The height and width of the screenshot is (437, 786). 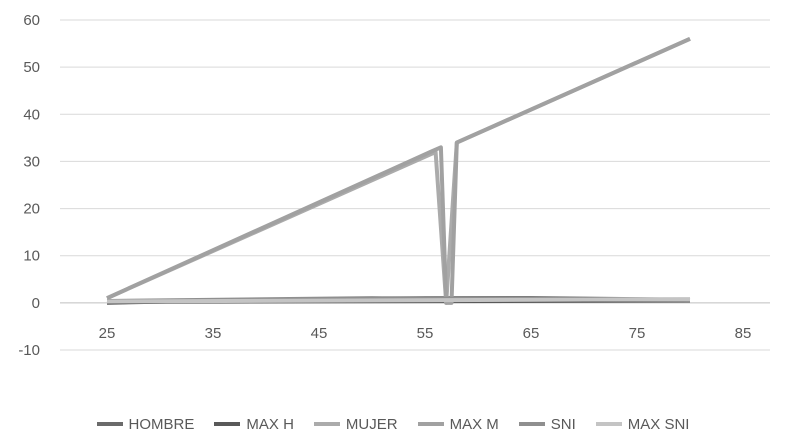 What do you see at coordinates (31, 256) in the screenshot?
I see `y-tick-label: 10` at bounding box center [31, 256].